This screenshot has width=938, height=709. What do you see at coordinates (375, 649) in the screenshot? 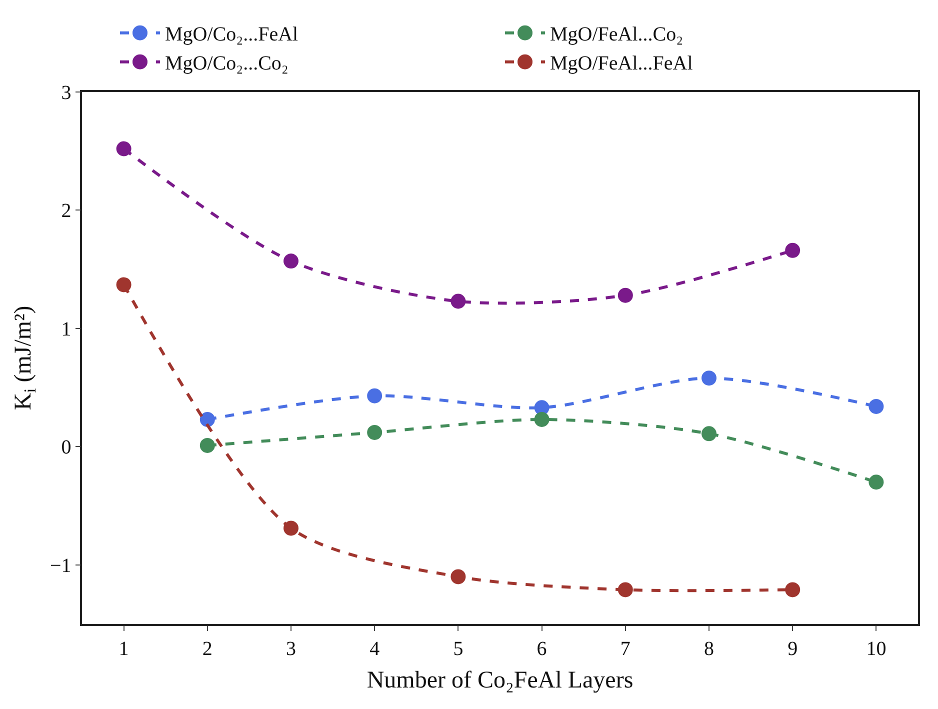
I see `x-tick-label: 4` at bounding box center [375, 649].